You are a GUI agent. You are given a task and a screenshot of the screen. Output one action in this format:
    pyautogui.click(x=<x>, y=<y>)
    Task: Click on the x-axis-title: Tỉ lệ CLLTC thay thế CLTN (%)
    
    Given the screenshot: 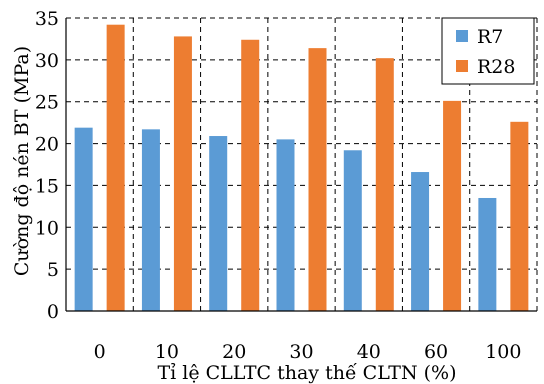 What is the action you would take?
    pyautogui.click(x=306, y=373)
    